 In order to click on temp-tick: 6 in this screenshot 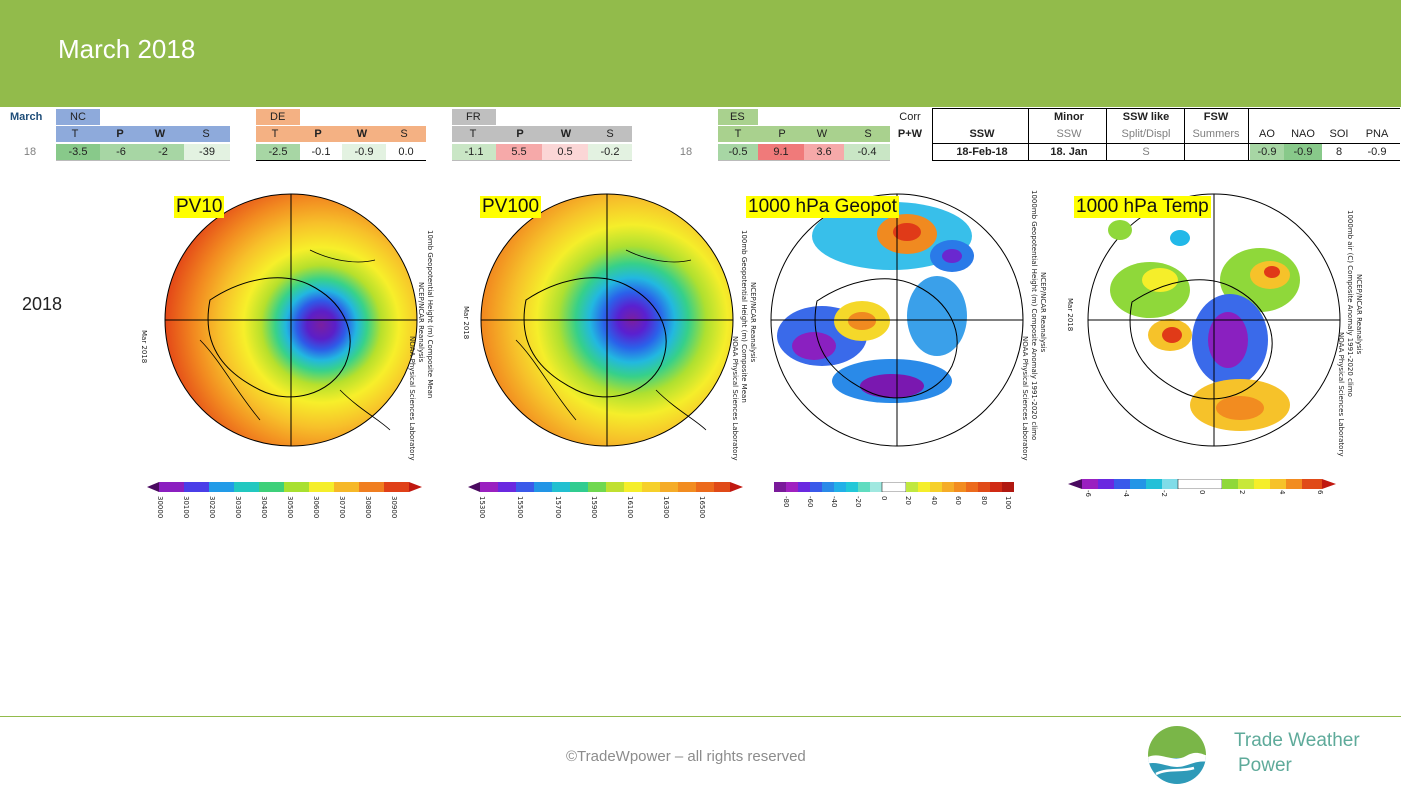, I will do `click(1320, 492)`.